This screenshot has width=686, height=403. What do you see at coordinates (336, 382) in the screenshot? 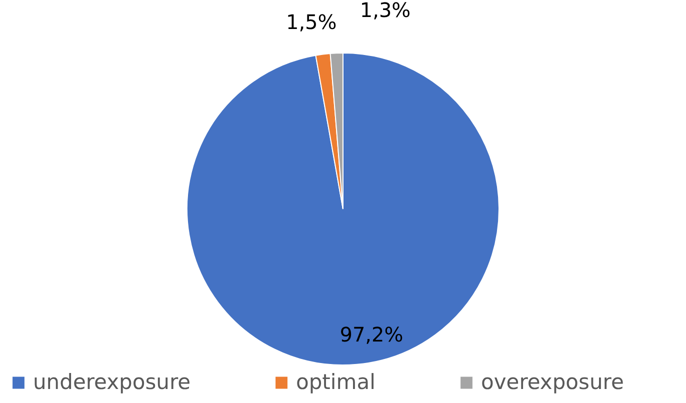
I see `legend-label: optimal` at bounding box center [336, 382].